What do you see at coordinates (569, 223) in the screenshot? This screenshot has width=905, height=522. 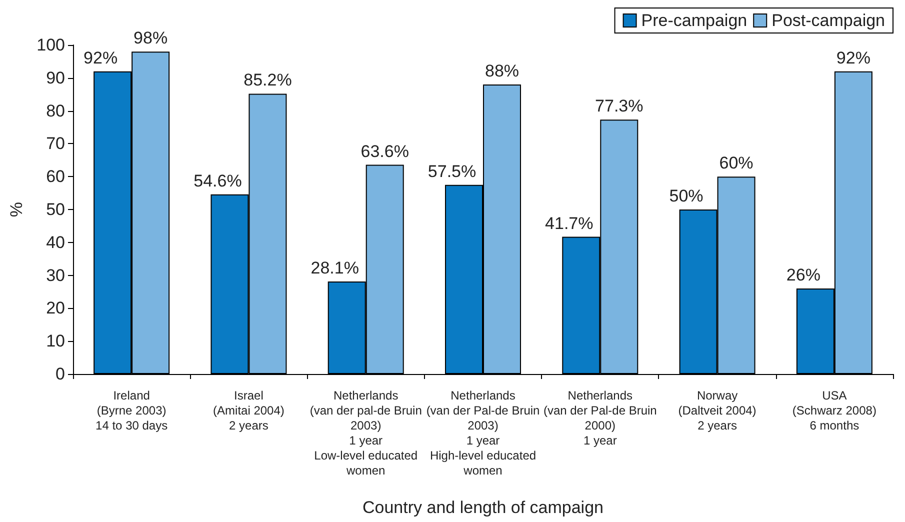 I see `data-label: 41.7%` at bounding box center [569, 223].